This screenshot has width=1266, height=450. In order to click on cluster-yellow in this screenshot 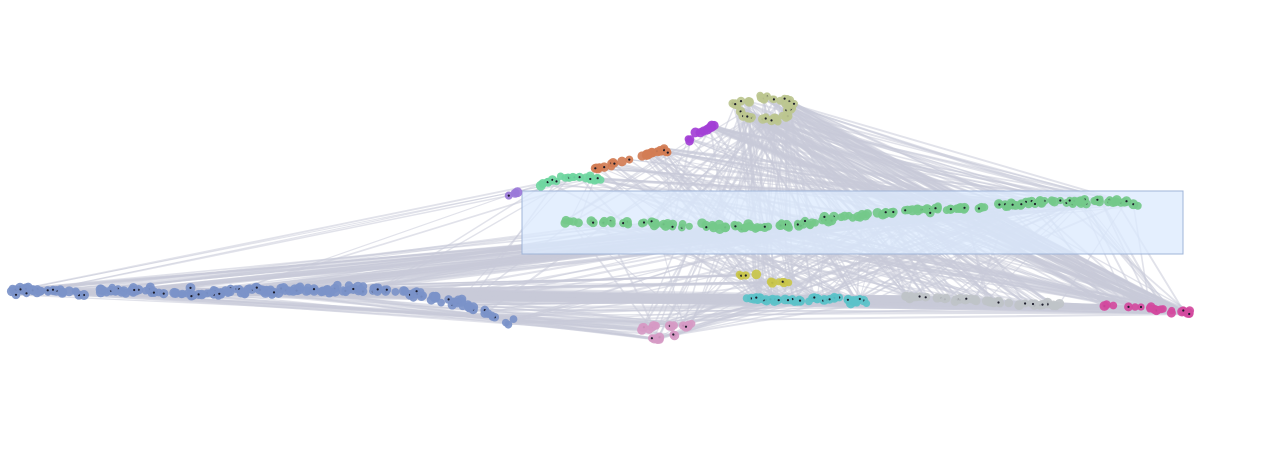, I will do `click(764, 278)`.